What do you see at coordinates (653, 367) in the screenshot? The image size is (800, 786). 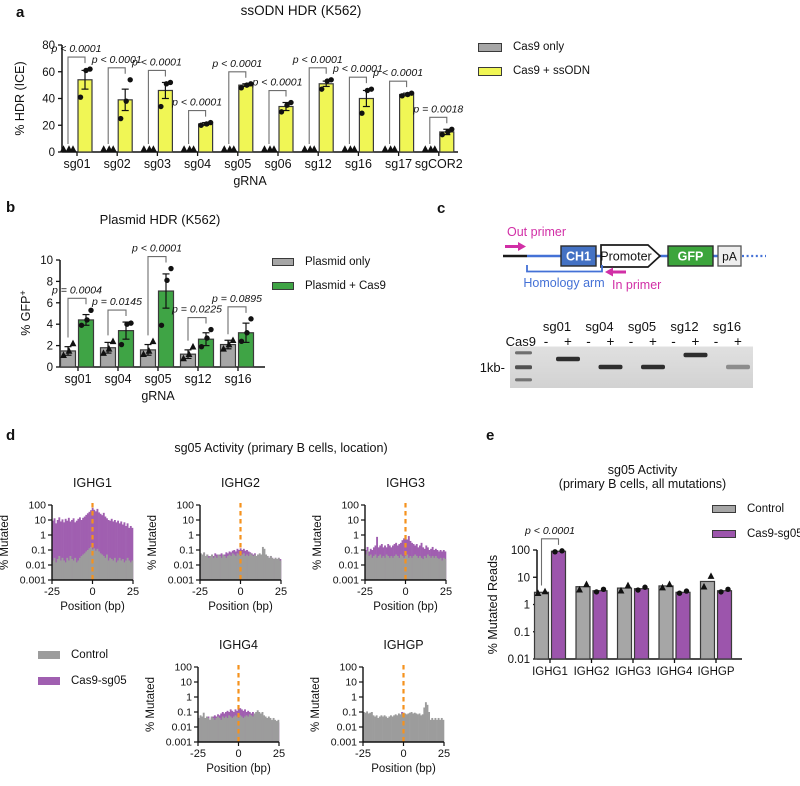 I see `gel-band-sg05` at bounding box center [653, 367].